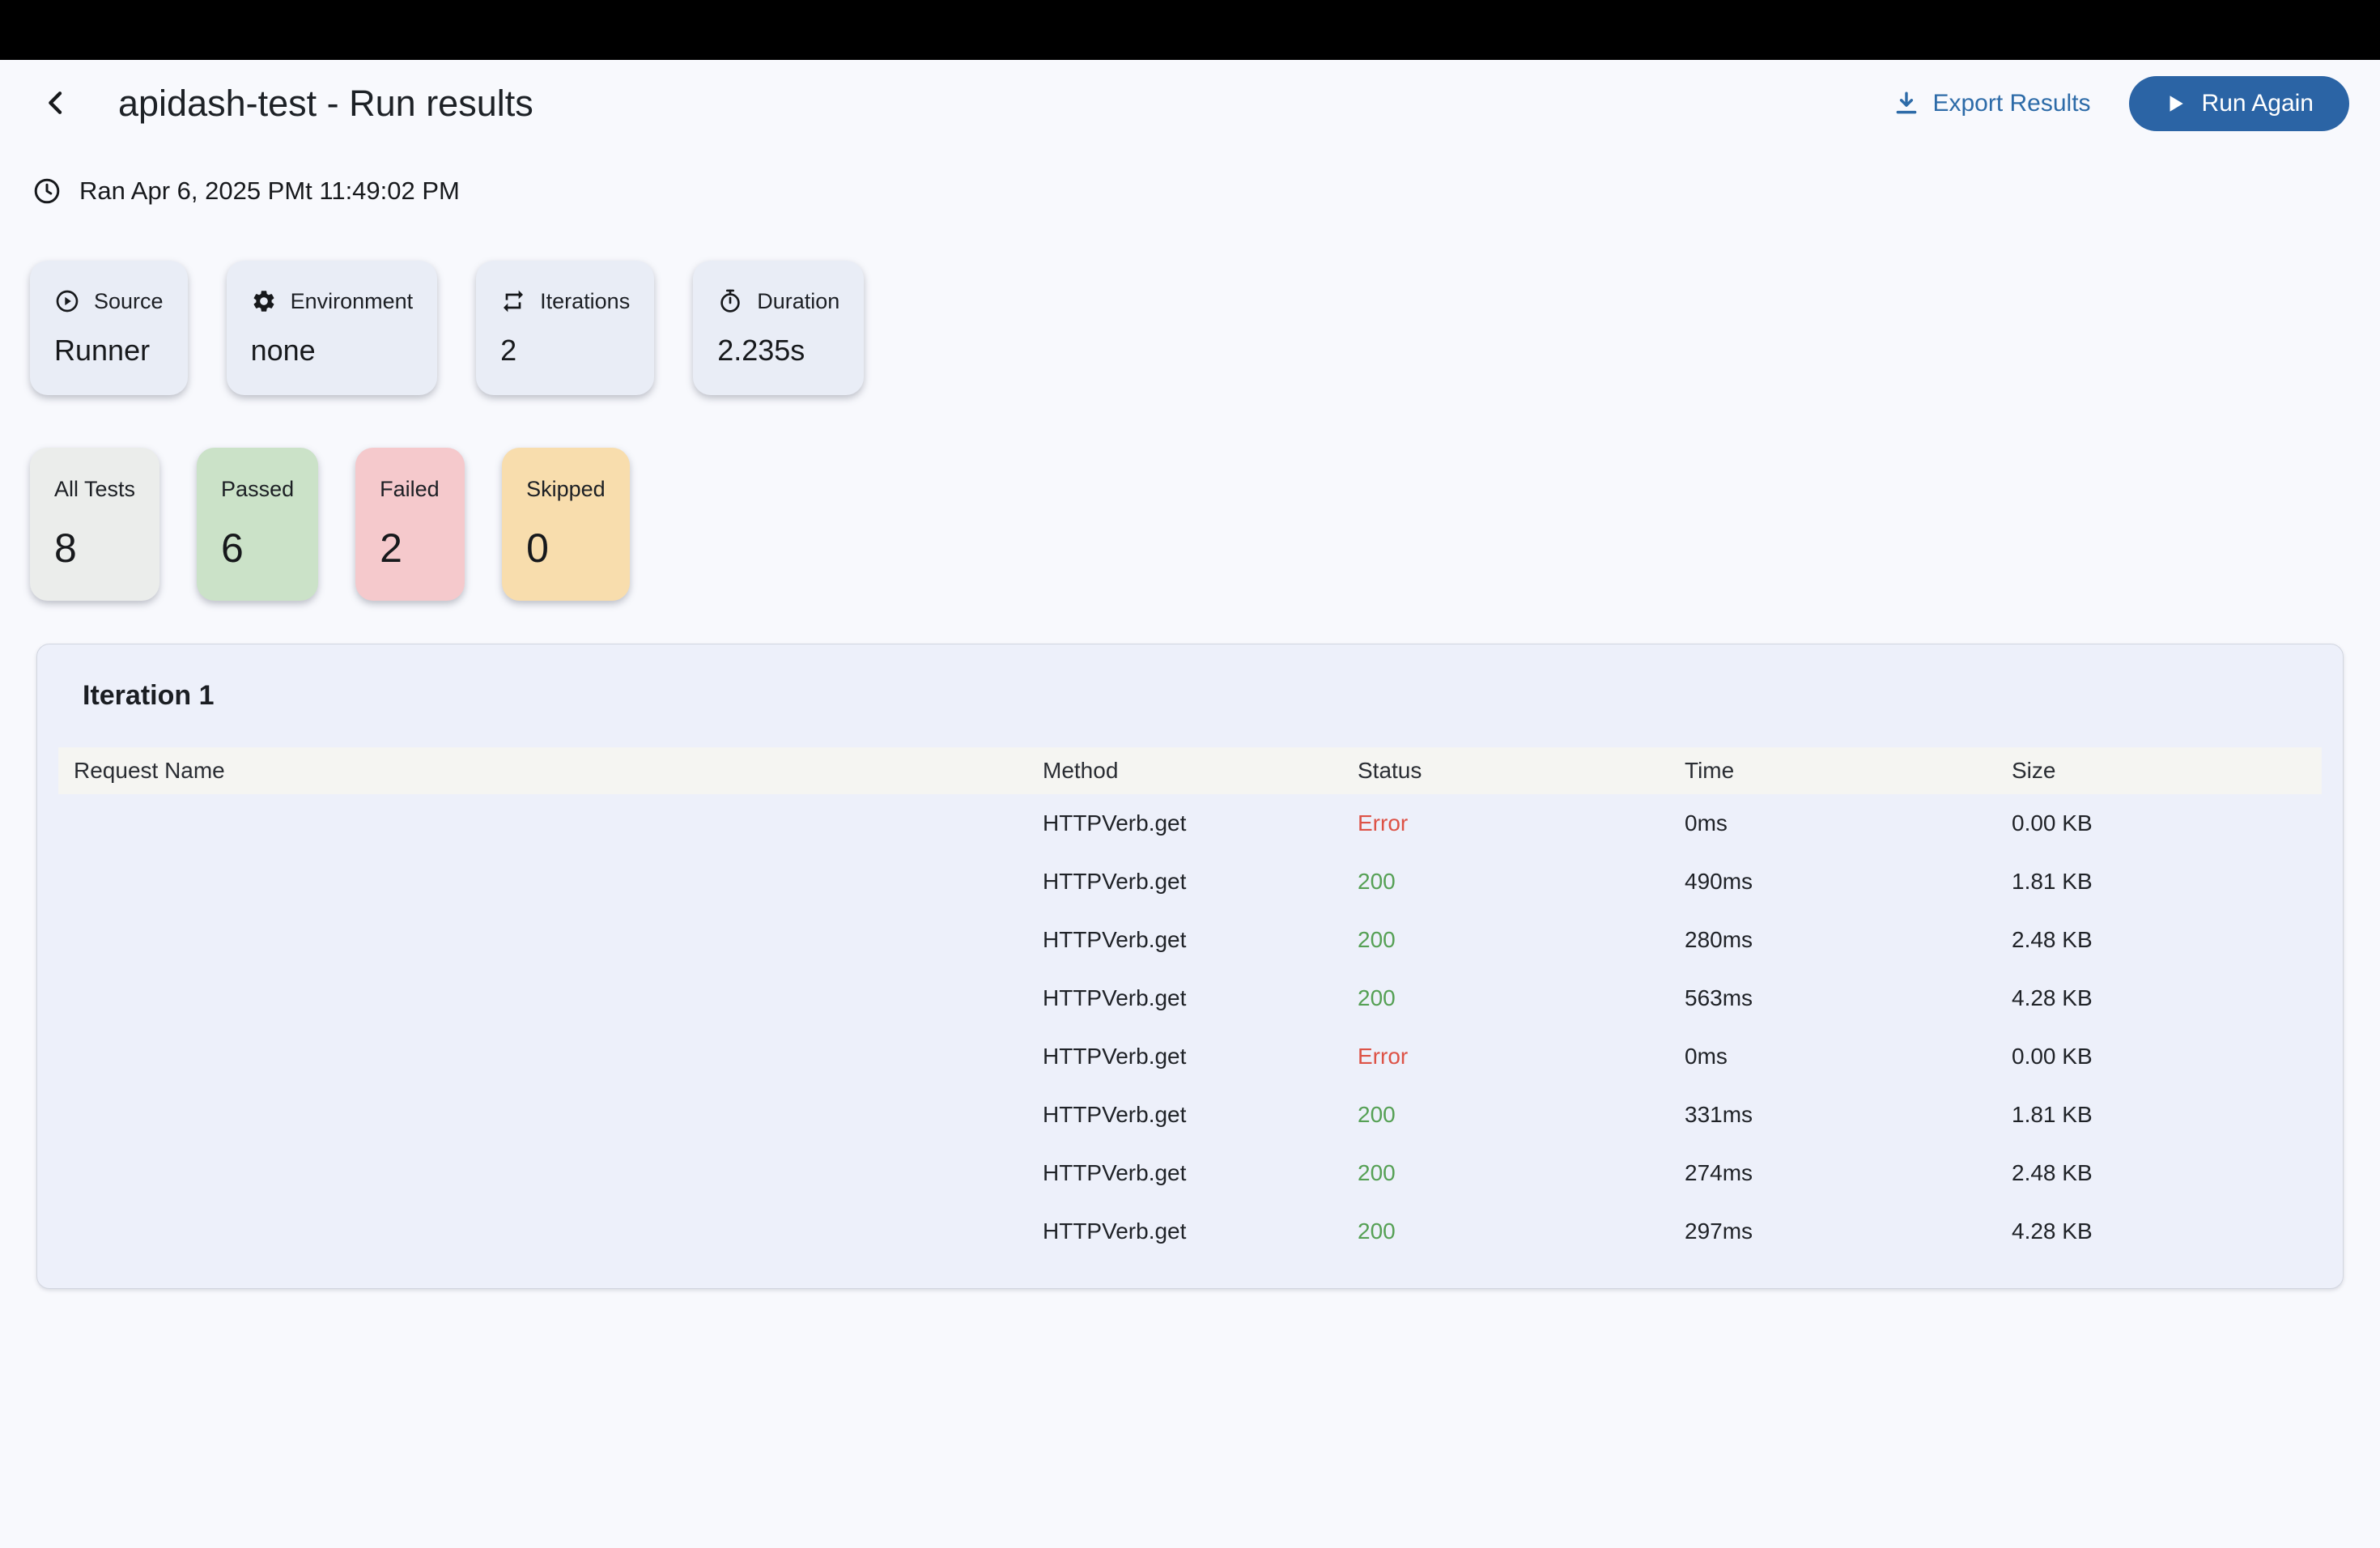 The width and height of the screenshot is (2380, 1548). I want to click on stat-card-label: All Tests, so click(95, 489).